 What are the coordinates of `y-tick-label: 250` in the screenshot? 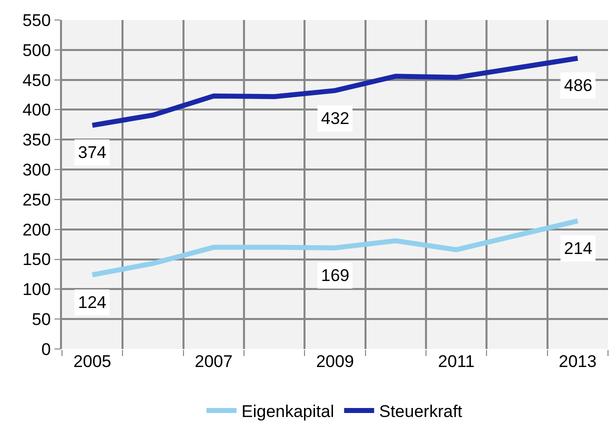 It's located at (36, 200).